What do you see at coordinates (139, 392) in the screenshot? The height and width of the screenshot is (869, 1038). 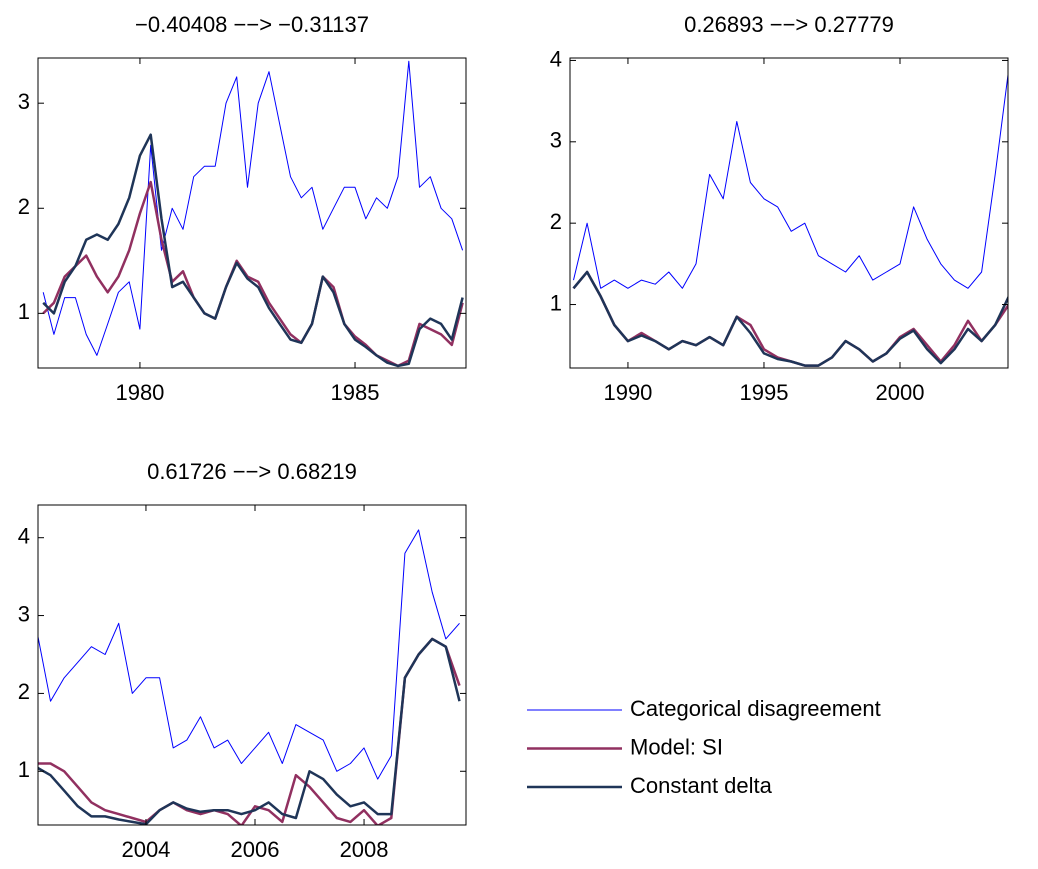 I see `x-tick-label: 1980` at bounding box center [139, 392].